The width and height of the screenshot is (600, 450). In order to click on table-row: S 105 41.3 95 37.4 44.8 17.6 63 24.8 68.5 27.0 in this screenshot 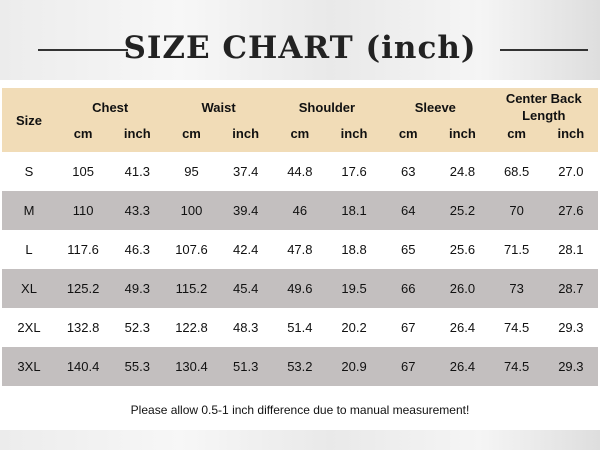, I will do `click(300, 171)`.